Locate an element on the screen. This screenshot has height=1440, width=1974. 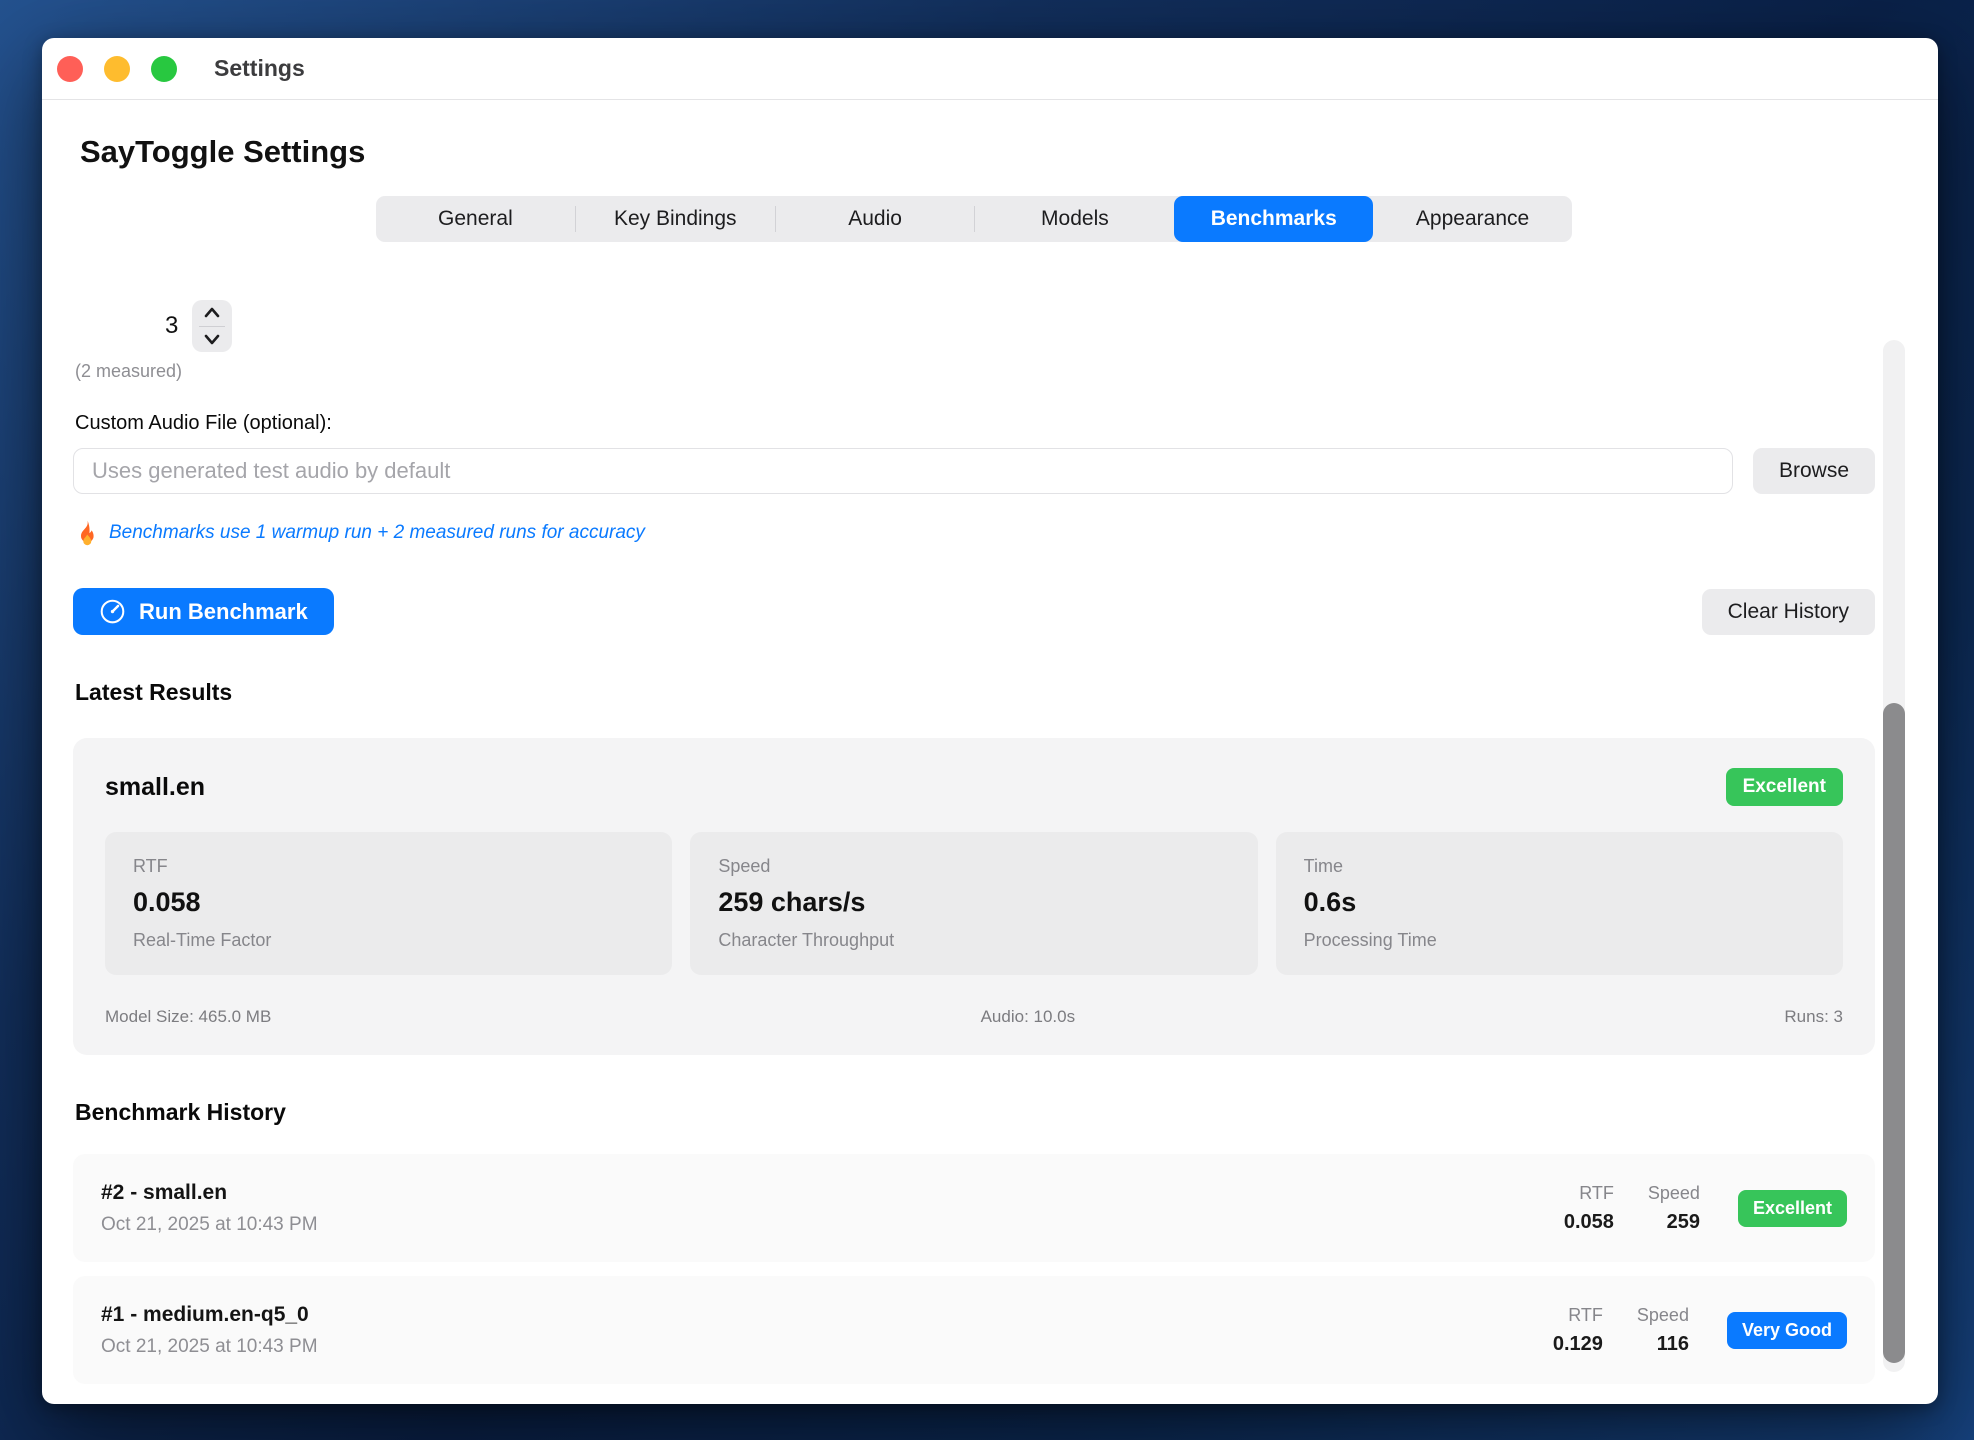
metric-caption: Real-Time Factor is located at coordinates (202, 940).